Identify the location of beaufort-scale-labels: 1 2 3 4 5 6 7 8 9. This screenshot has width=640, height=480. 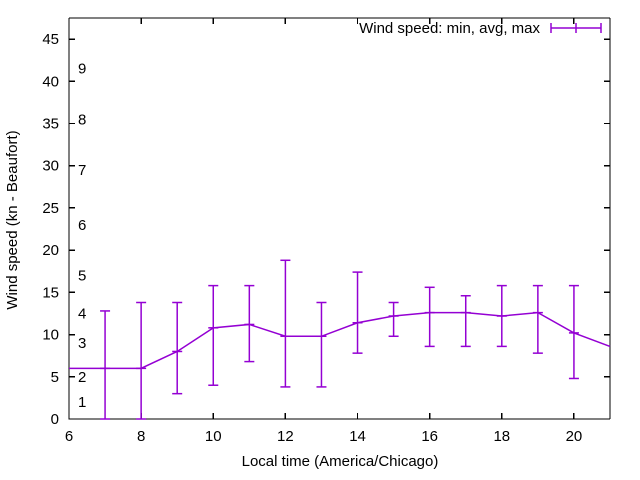
(82, 236).